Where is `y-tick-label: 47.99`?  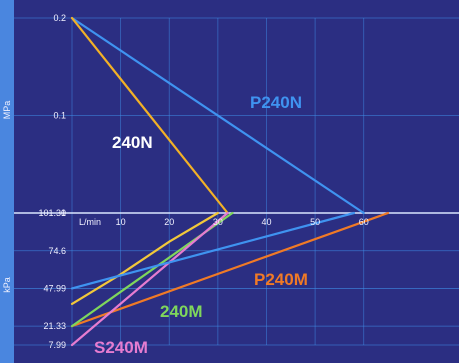
y-tick-label: 47.99 is located at coordinates (54, 288).